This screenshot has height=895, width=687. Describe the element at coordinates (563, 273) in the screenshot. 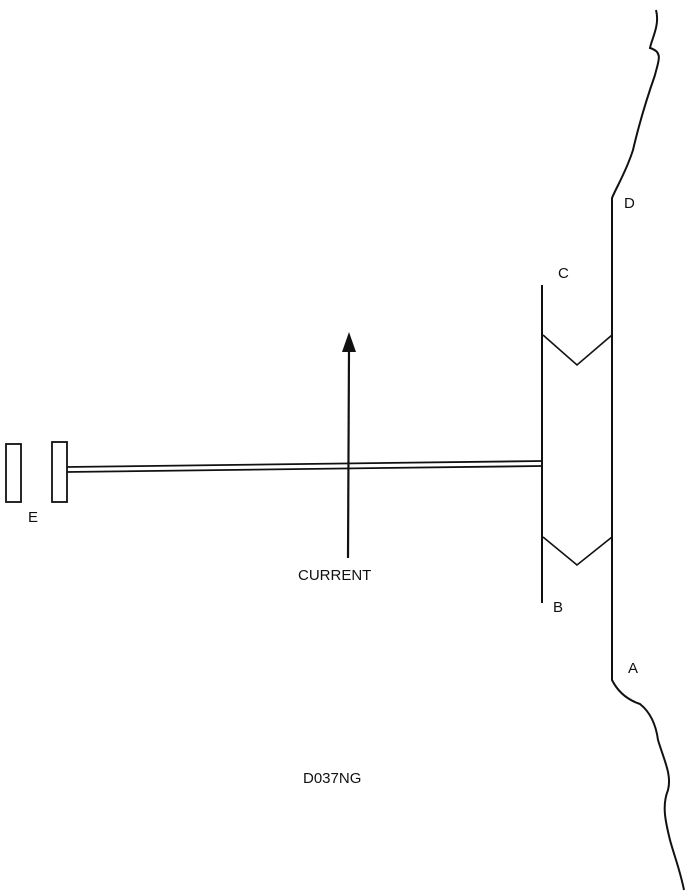

I see `label-c: C` at that location.